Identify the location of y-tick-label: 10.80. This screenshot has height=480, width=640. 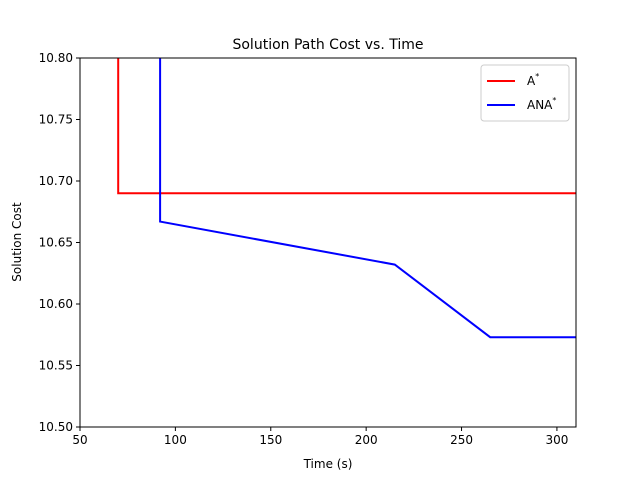
(56, 58).